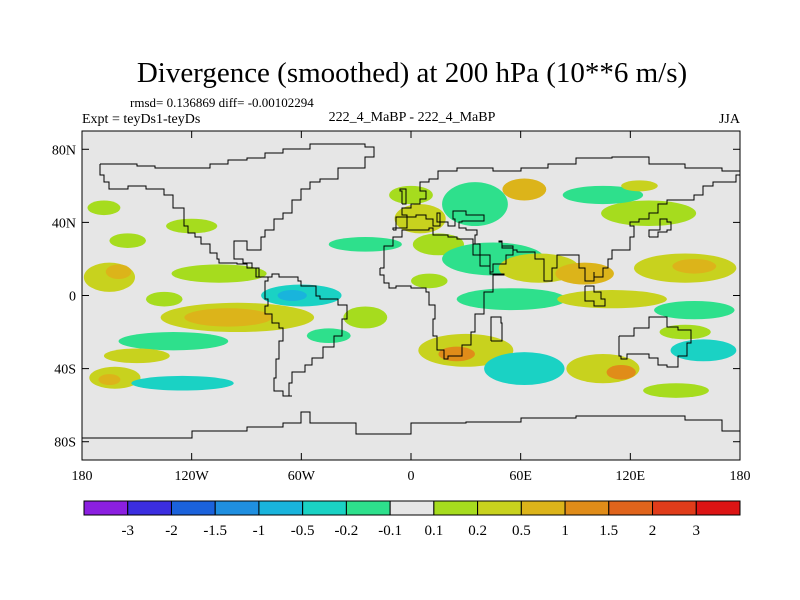  Describe the element at coordinates (433, 531) in the screenshot. I see `colorbar-label: 0.1` at that location.